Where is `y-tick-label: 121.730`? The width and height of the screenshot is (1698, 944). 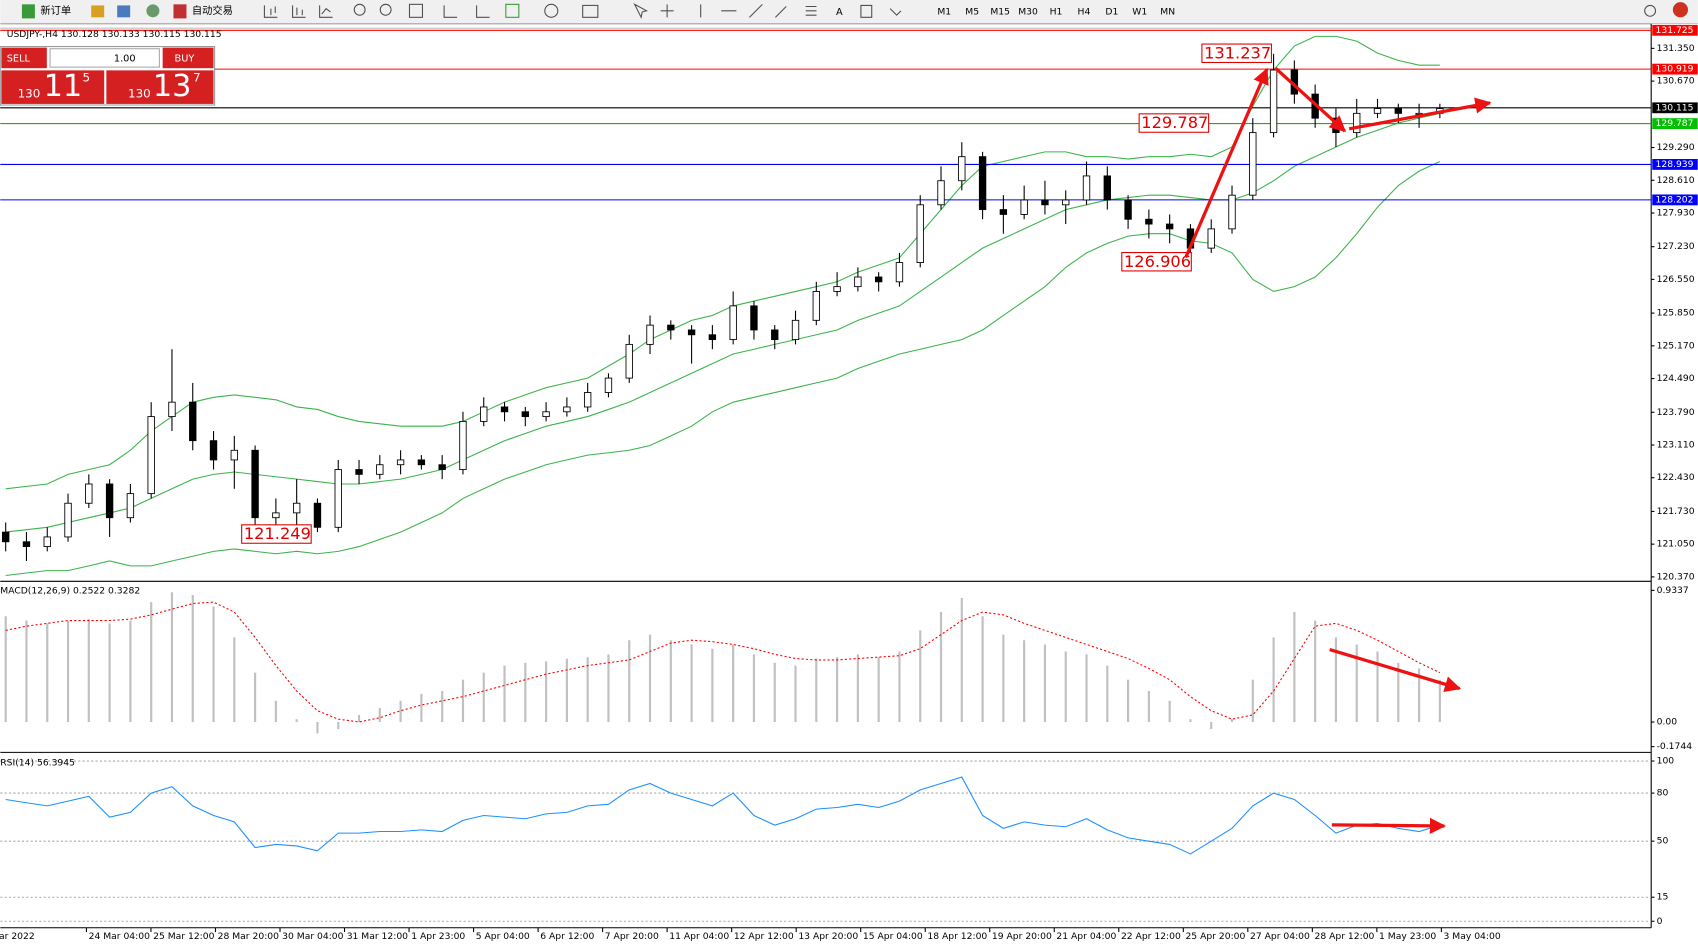 y-tick-label: 121.730 is located at coordinates (1676, 511).